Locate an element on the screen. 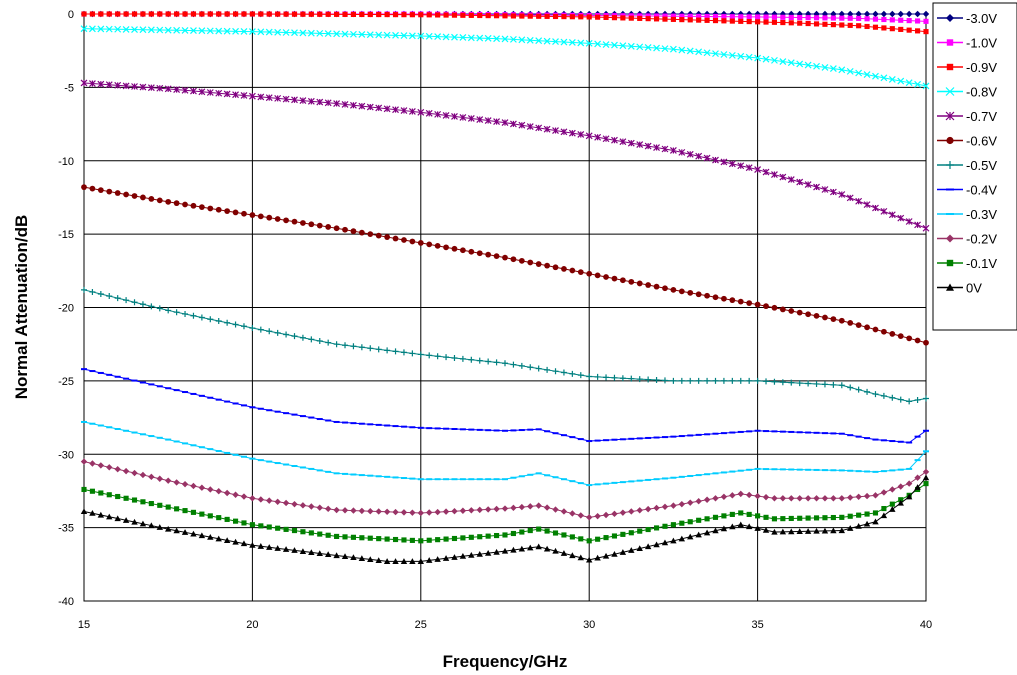 This screenshot has width=1017, height=675. legend-item: -0.6V is located at coordinates (967, 141).